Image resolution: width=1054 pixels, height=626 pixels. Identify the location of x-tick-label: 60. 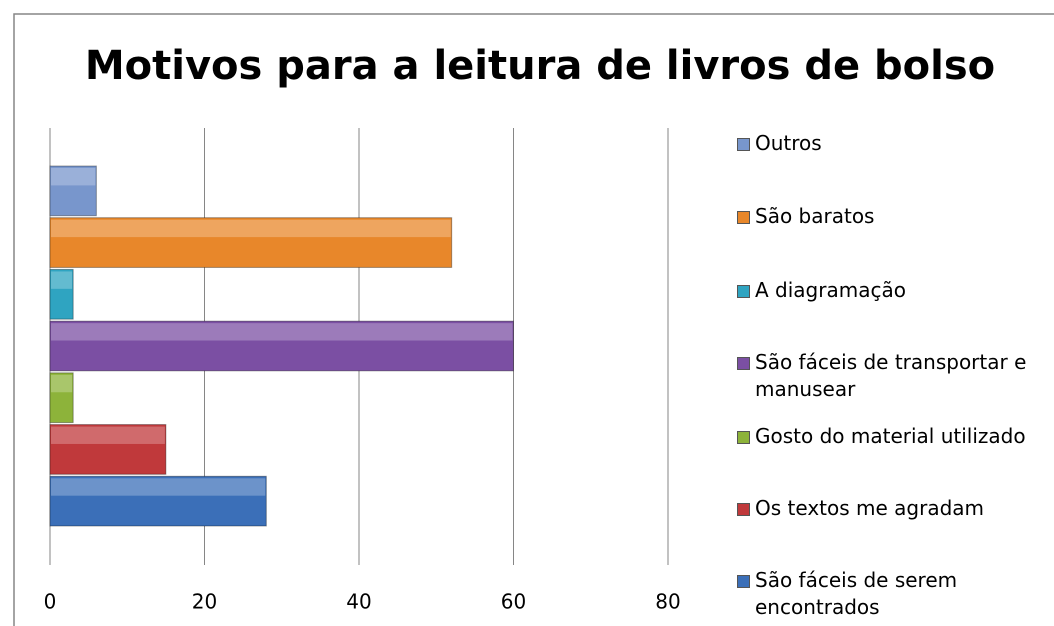
(513, 602).